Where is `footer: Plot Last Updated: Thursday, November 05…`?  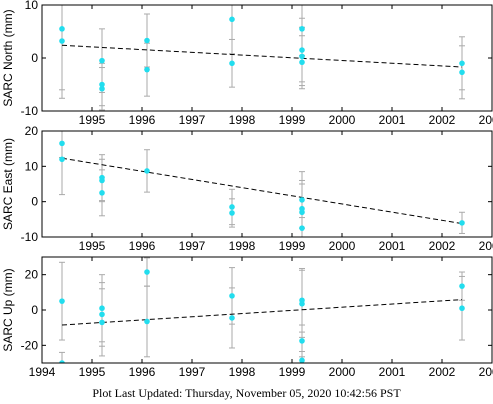 footer: Plot Last Updated: Thursday, November 05… is located at coordinates (246, 393).